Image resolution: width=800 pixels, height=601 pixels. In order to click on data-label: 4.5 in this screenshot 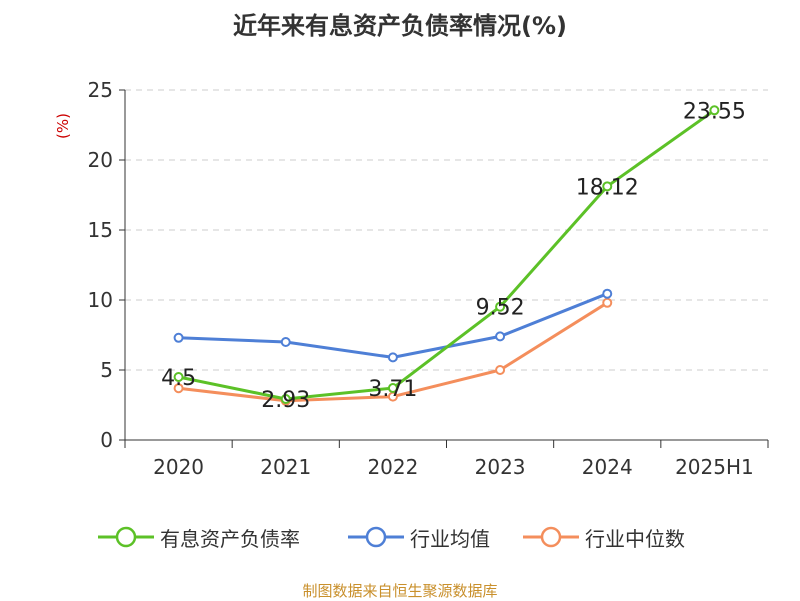, I will do `click(178, 378)`.